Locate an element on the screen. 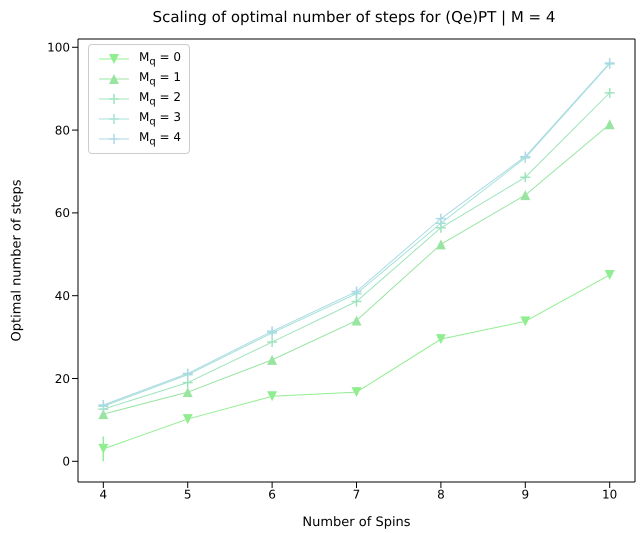 The height and width of the screenshot is (533, 640). x-axis-title: Number of Spins is located at coordinates (356, 522).